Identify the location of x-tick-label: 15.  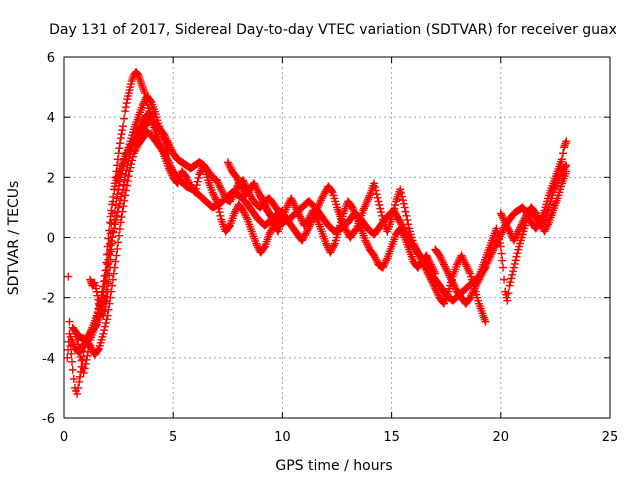
(391, 437).